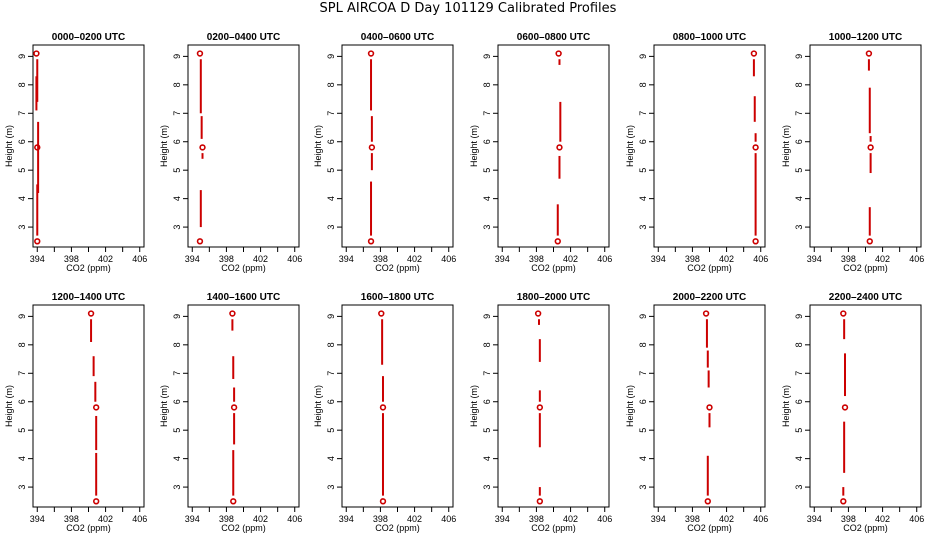  I want to click on panel-title: 0600–0800 UTC, so click(553, 37).